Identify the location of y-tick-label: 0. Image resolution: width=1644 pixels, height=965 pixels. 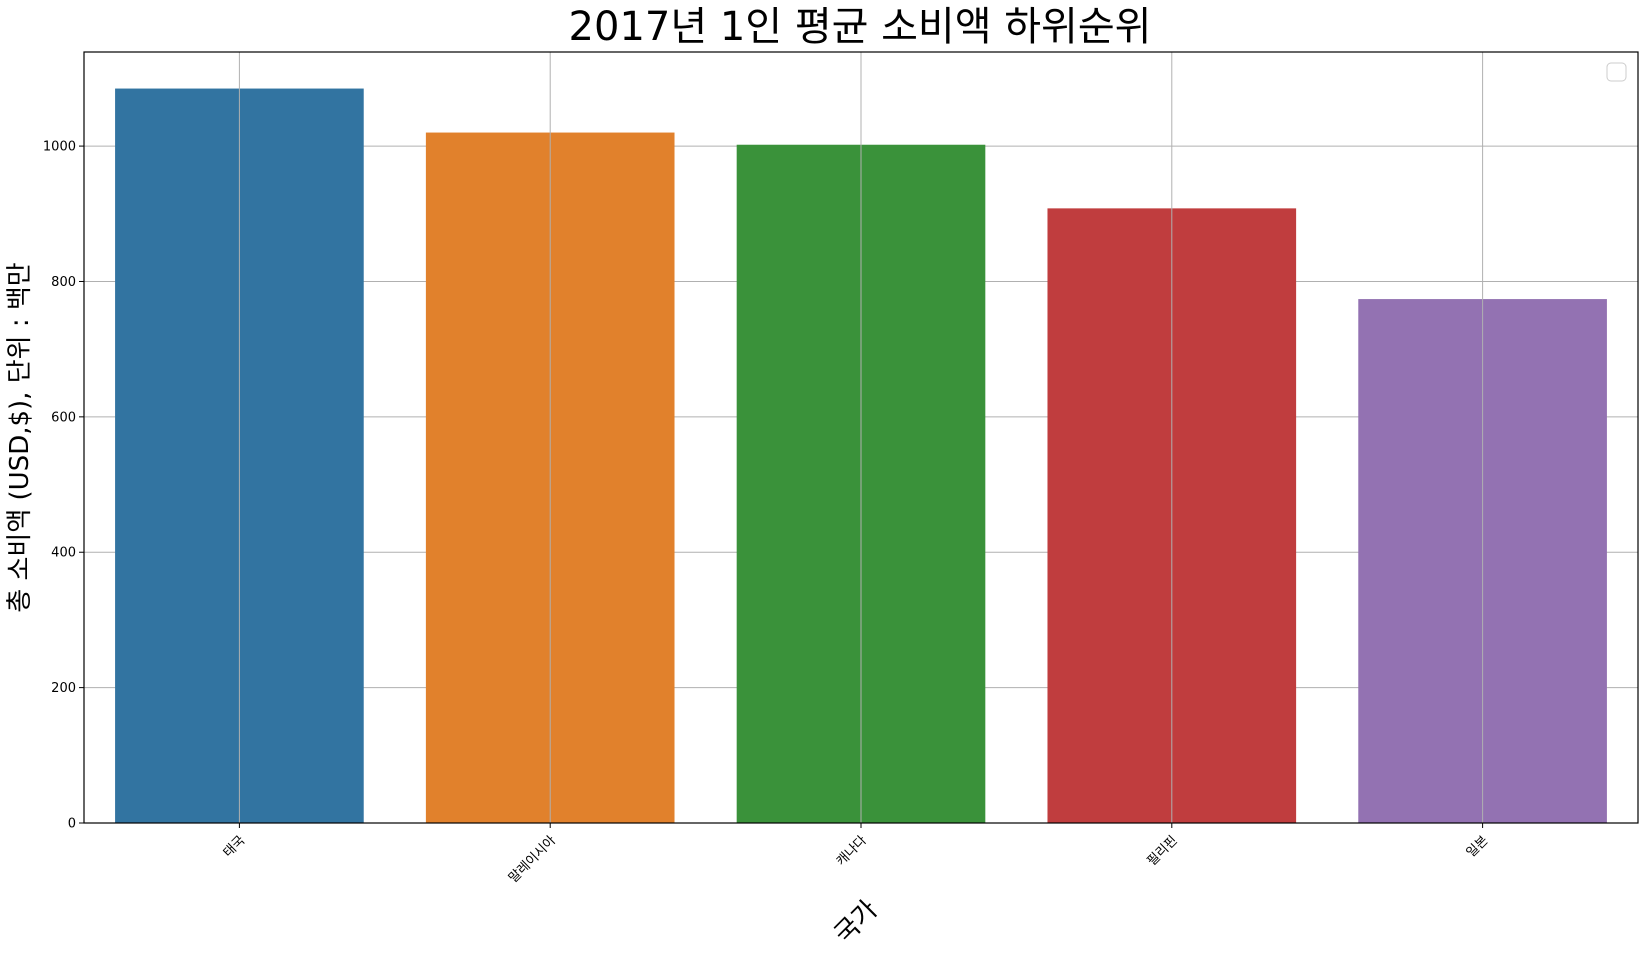
(72, 824).